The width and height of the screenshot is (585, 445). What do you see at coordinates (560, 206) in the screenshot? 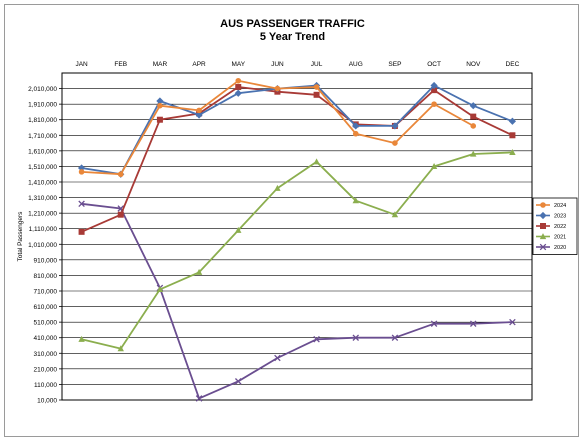
I see `legend-label-2024: 2024` at bounding box center [560, 206].